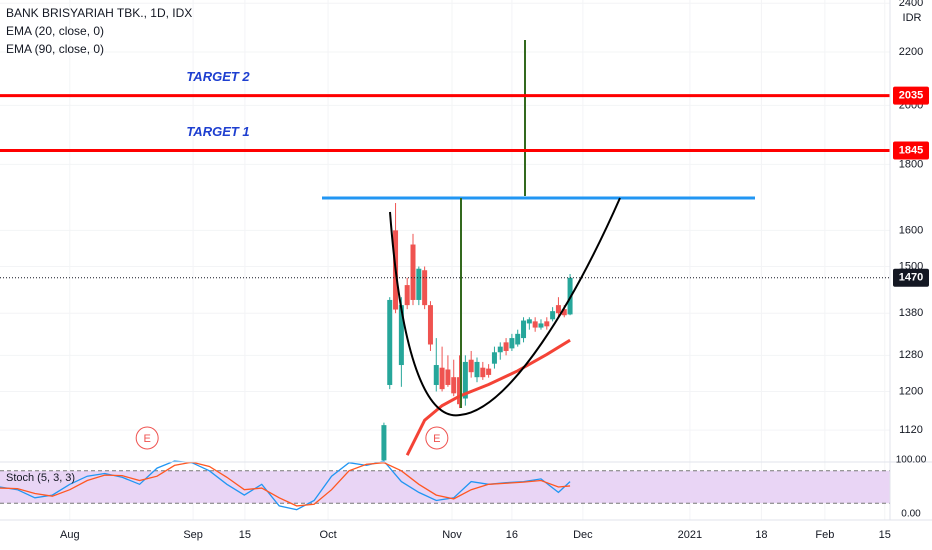 The image size is (932, 550). Describe the element at coordinates (911, 514) in the screenshot. I see `stoch-tick-label: 0.00` at that location.